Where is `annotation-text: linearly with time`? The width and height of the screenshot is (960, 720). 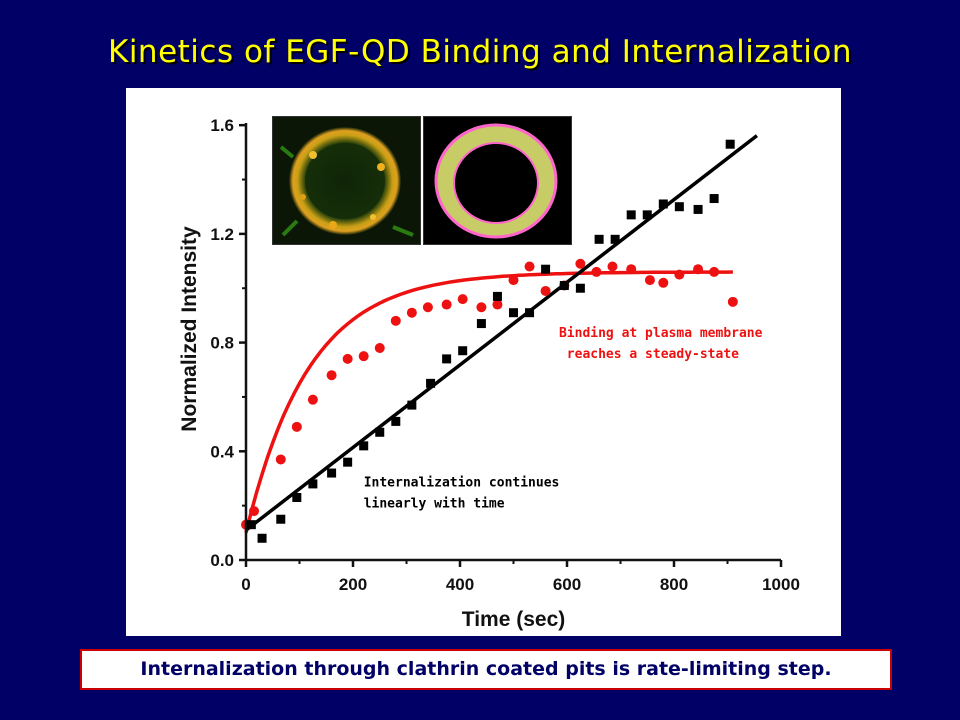 annotation-text: linearly with time is located at coordinates (434, 504).